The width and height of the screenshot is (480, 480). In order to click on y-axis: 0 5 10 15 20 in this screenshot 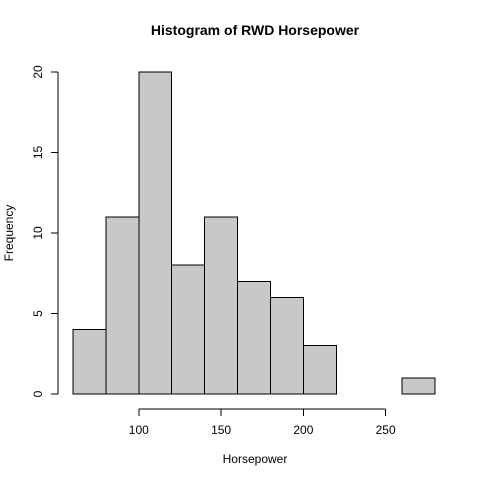, I will do `click(45, 231)`.